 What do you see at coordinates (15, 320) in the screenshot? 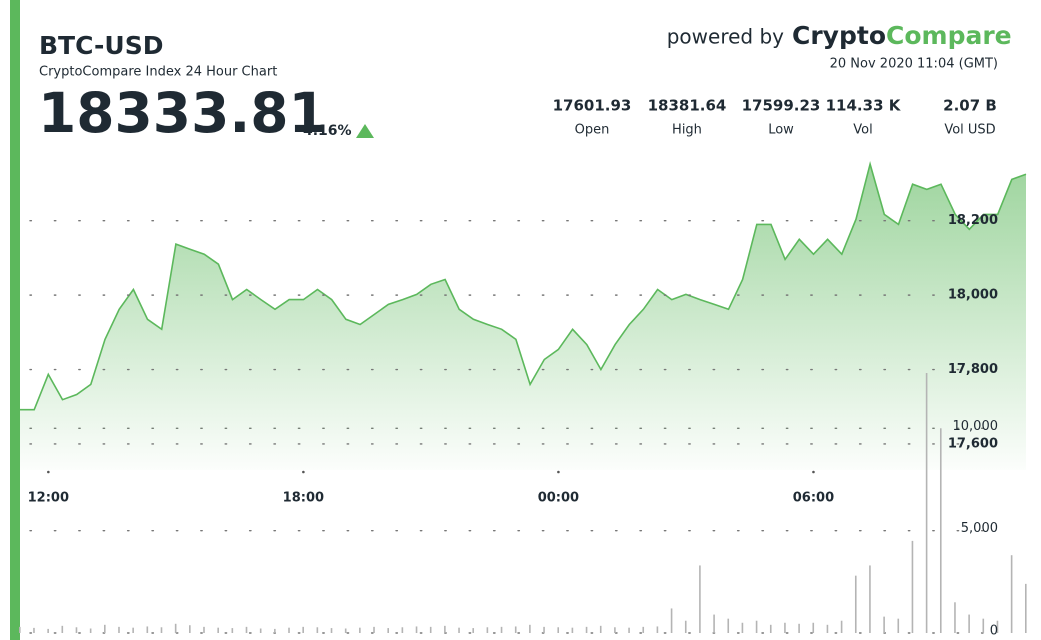
I see `accent-bar` at bounding box center [15, 320].